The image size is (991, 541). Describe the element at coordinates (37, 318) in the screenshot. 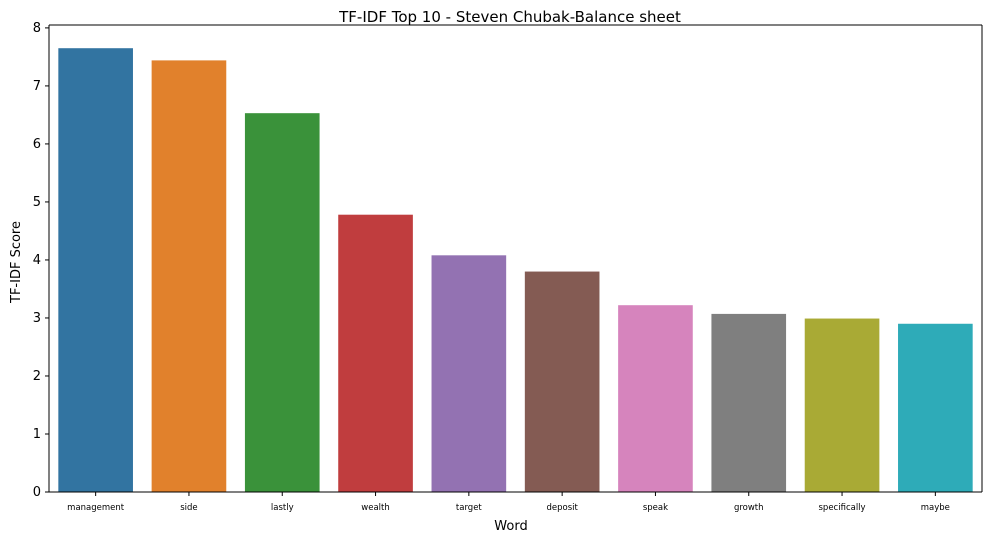

I see `y-tick-label: 3` at that location.